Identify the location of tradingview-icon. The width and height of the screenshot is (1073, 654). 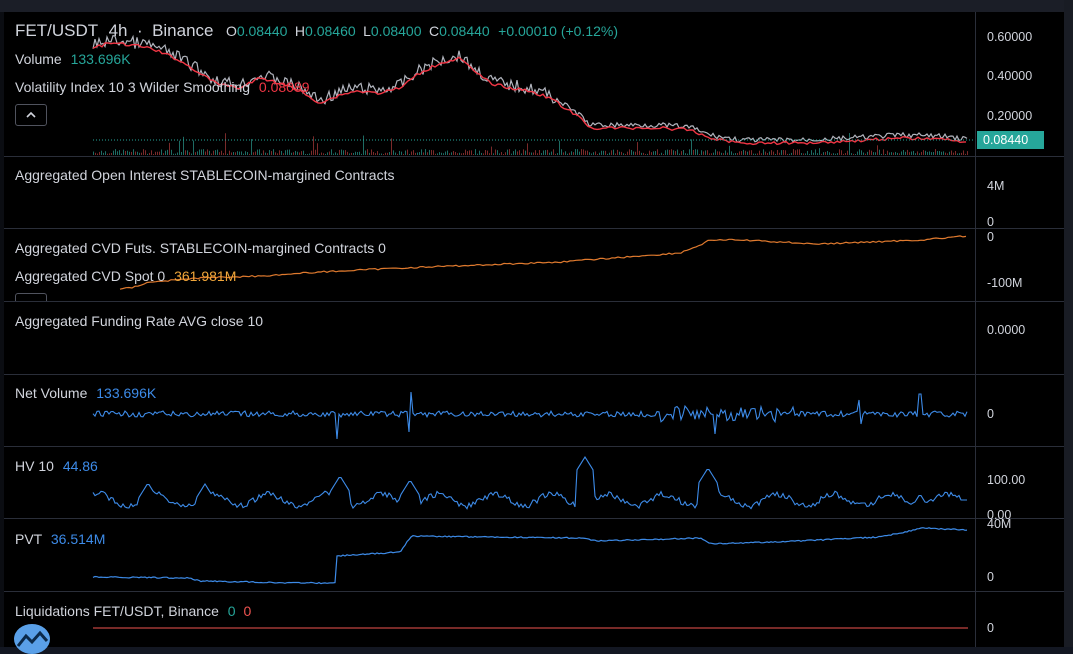
(32, 639).